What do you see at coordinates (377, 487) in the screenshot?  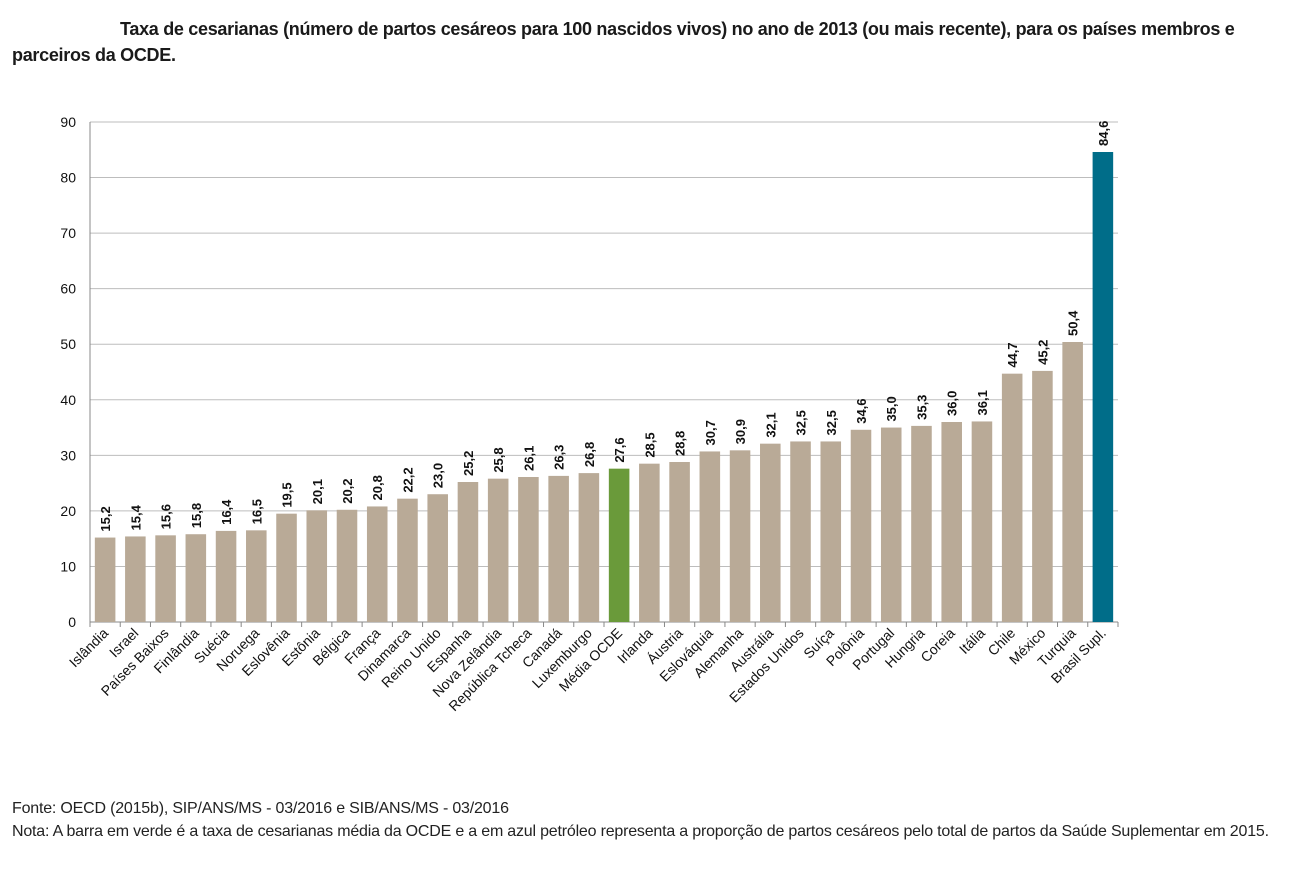 I see `value-label: 20,8` at bounding box center [377, 487].